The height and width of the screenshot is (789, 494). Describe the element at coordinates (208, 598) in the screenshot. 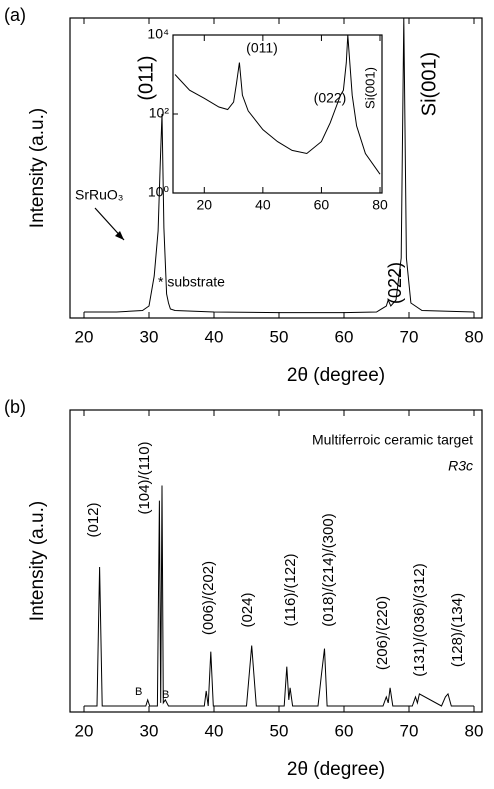

I see `annotation: (006)/(202)` at that location.